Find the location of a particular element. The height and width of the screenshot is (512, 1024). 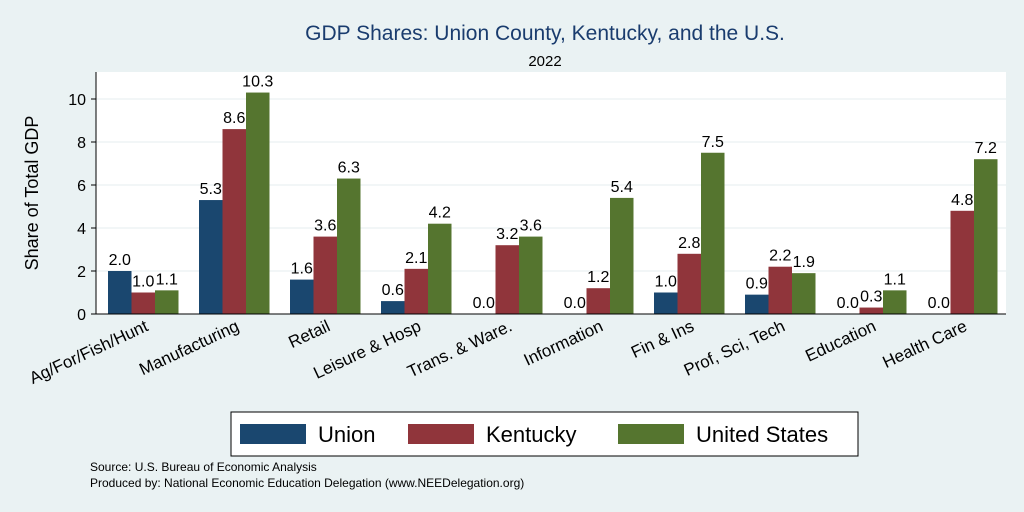

value-label: 2.2 is located at coordinates (780, 256).